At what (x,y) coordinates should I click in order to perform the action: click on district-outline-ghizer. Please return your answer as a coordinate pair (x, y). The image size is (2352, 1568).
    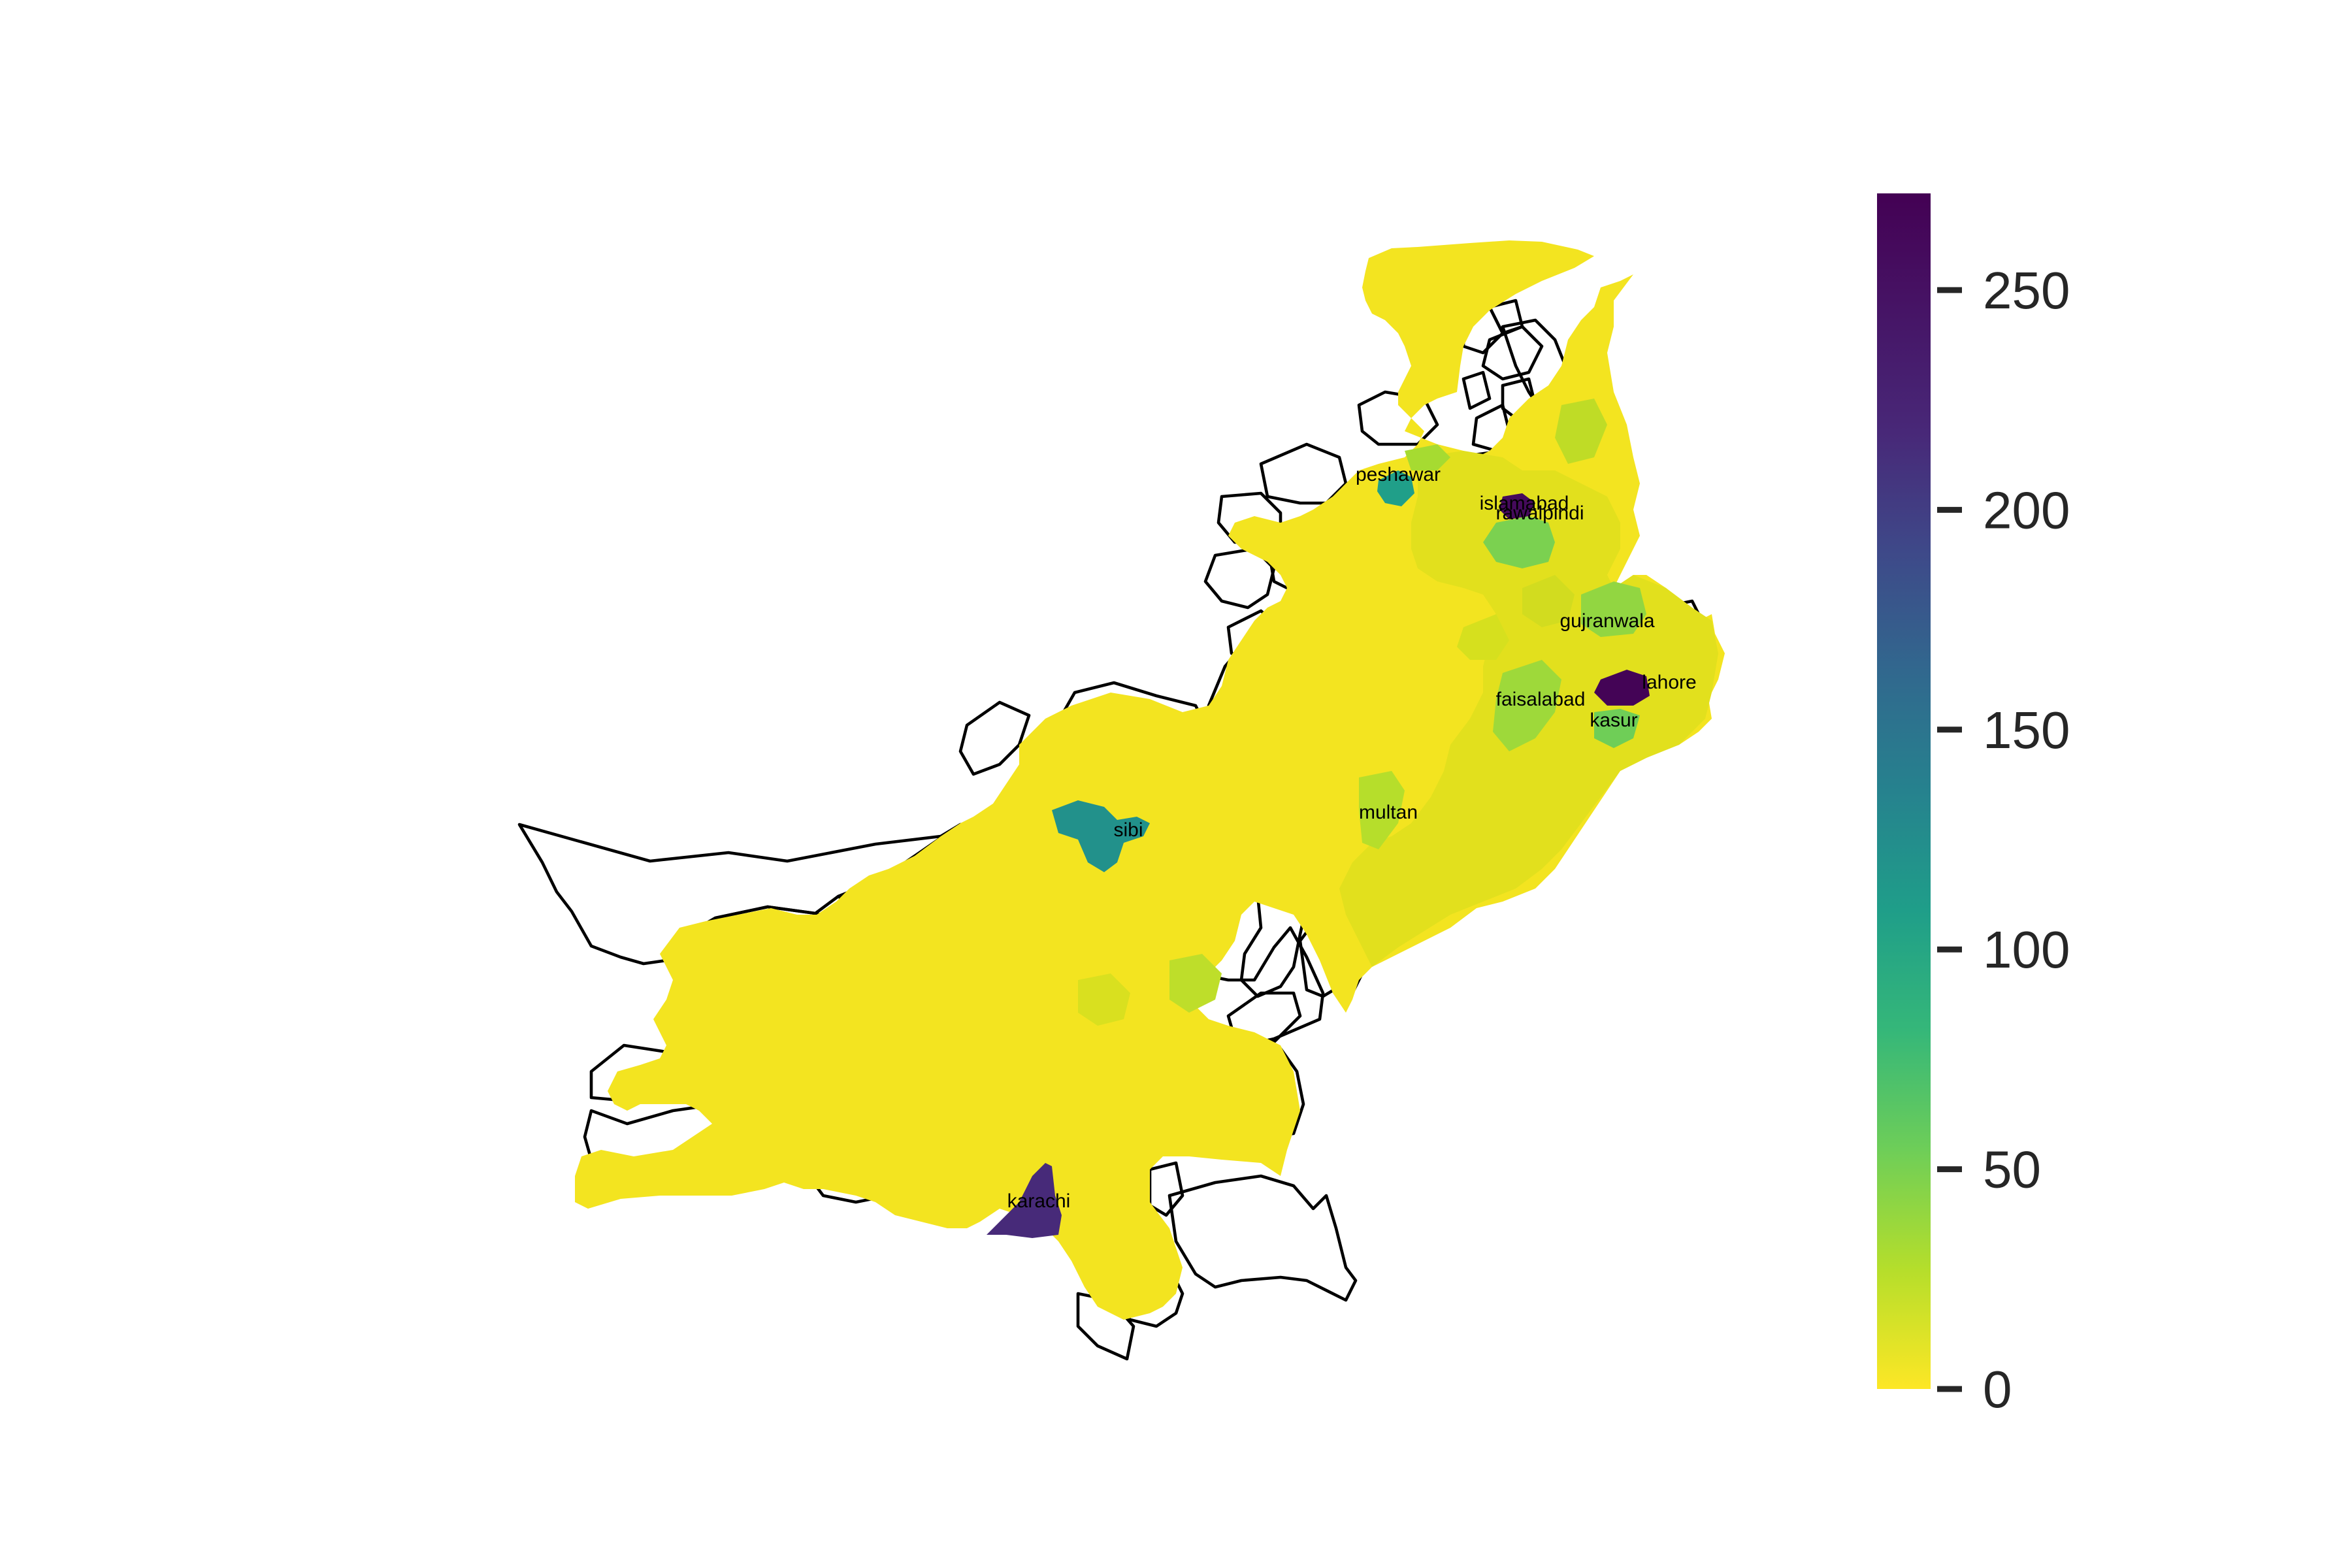
    Looking at the image, I should click on (1506, 317).